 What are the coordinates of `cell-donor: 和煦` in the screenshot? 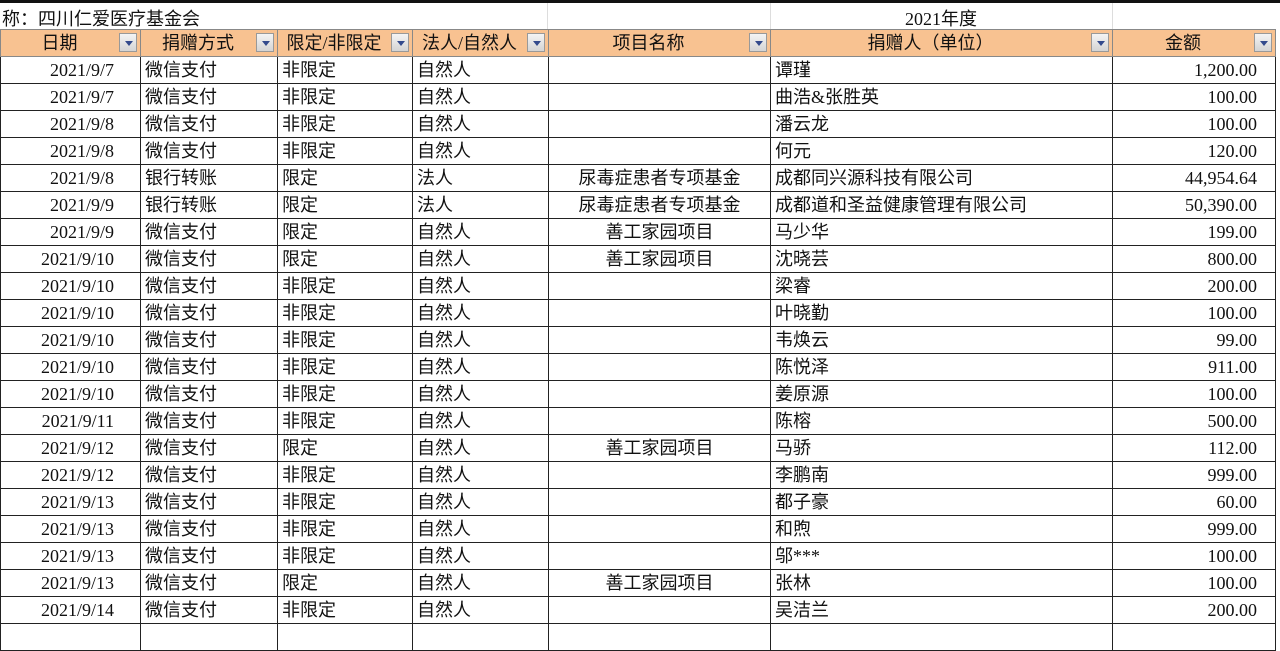 It's located at (941, 529).